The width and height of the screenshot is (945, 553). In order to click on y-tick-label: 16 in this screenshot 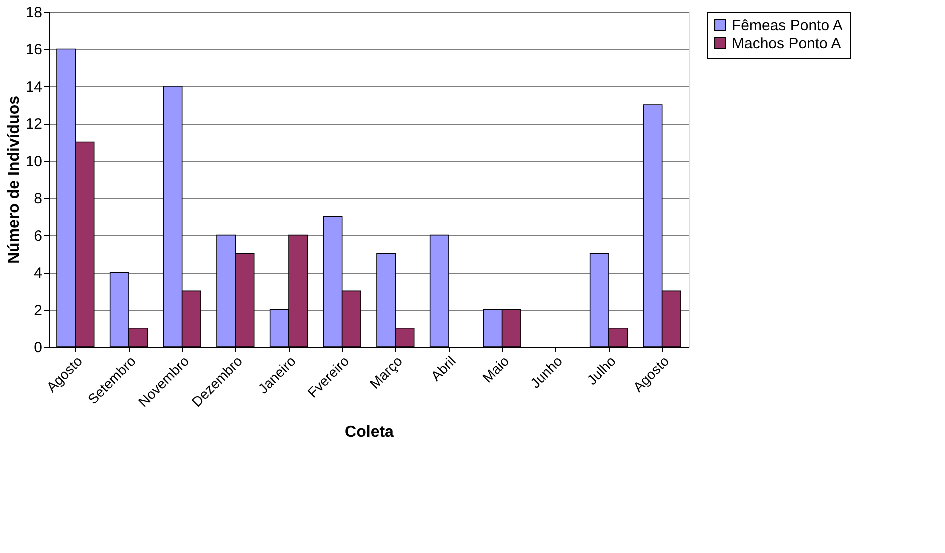, I will do `click(34, 50)`.